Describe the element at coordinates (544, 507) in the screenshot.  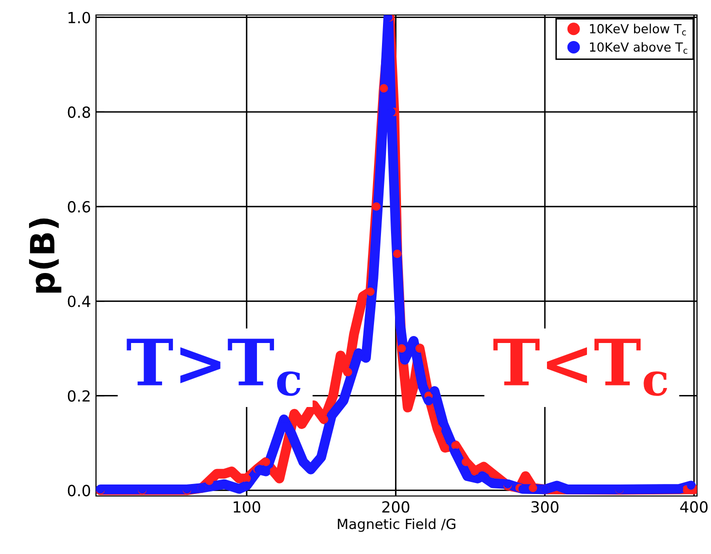
I see `x-tick-label: 300` at that location.